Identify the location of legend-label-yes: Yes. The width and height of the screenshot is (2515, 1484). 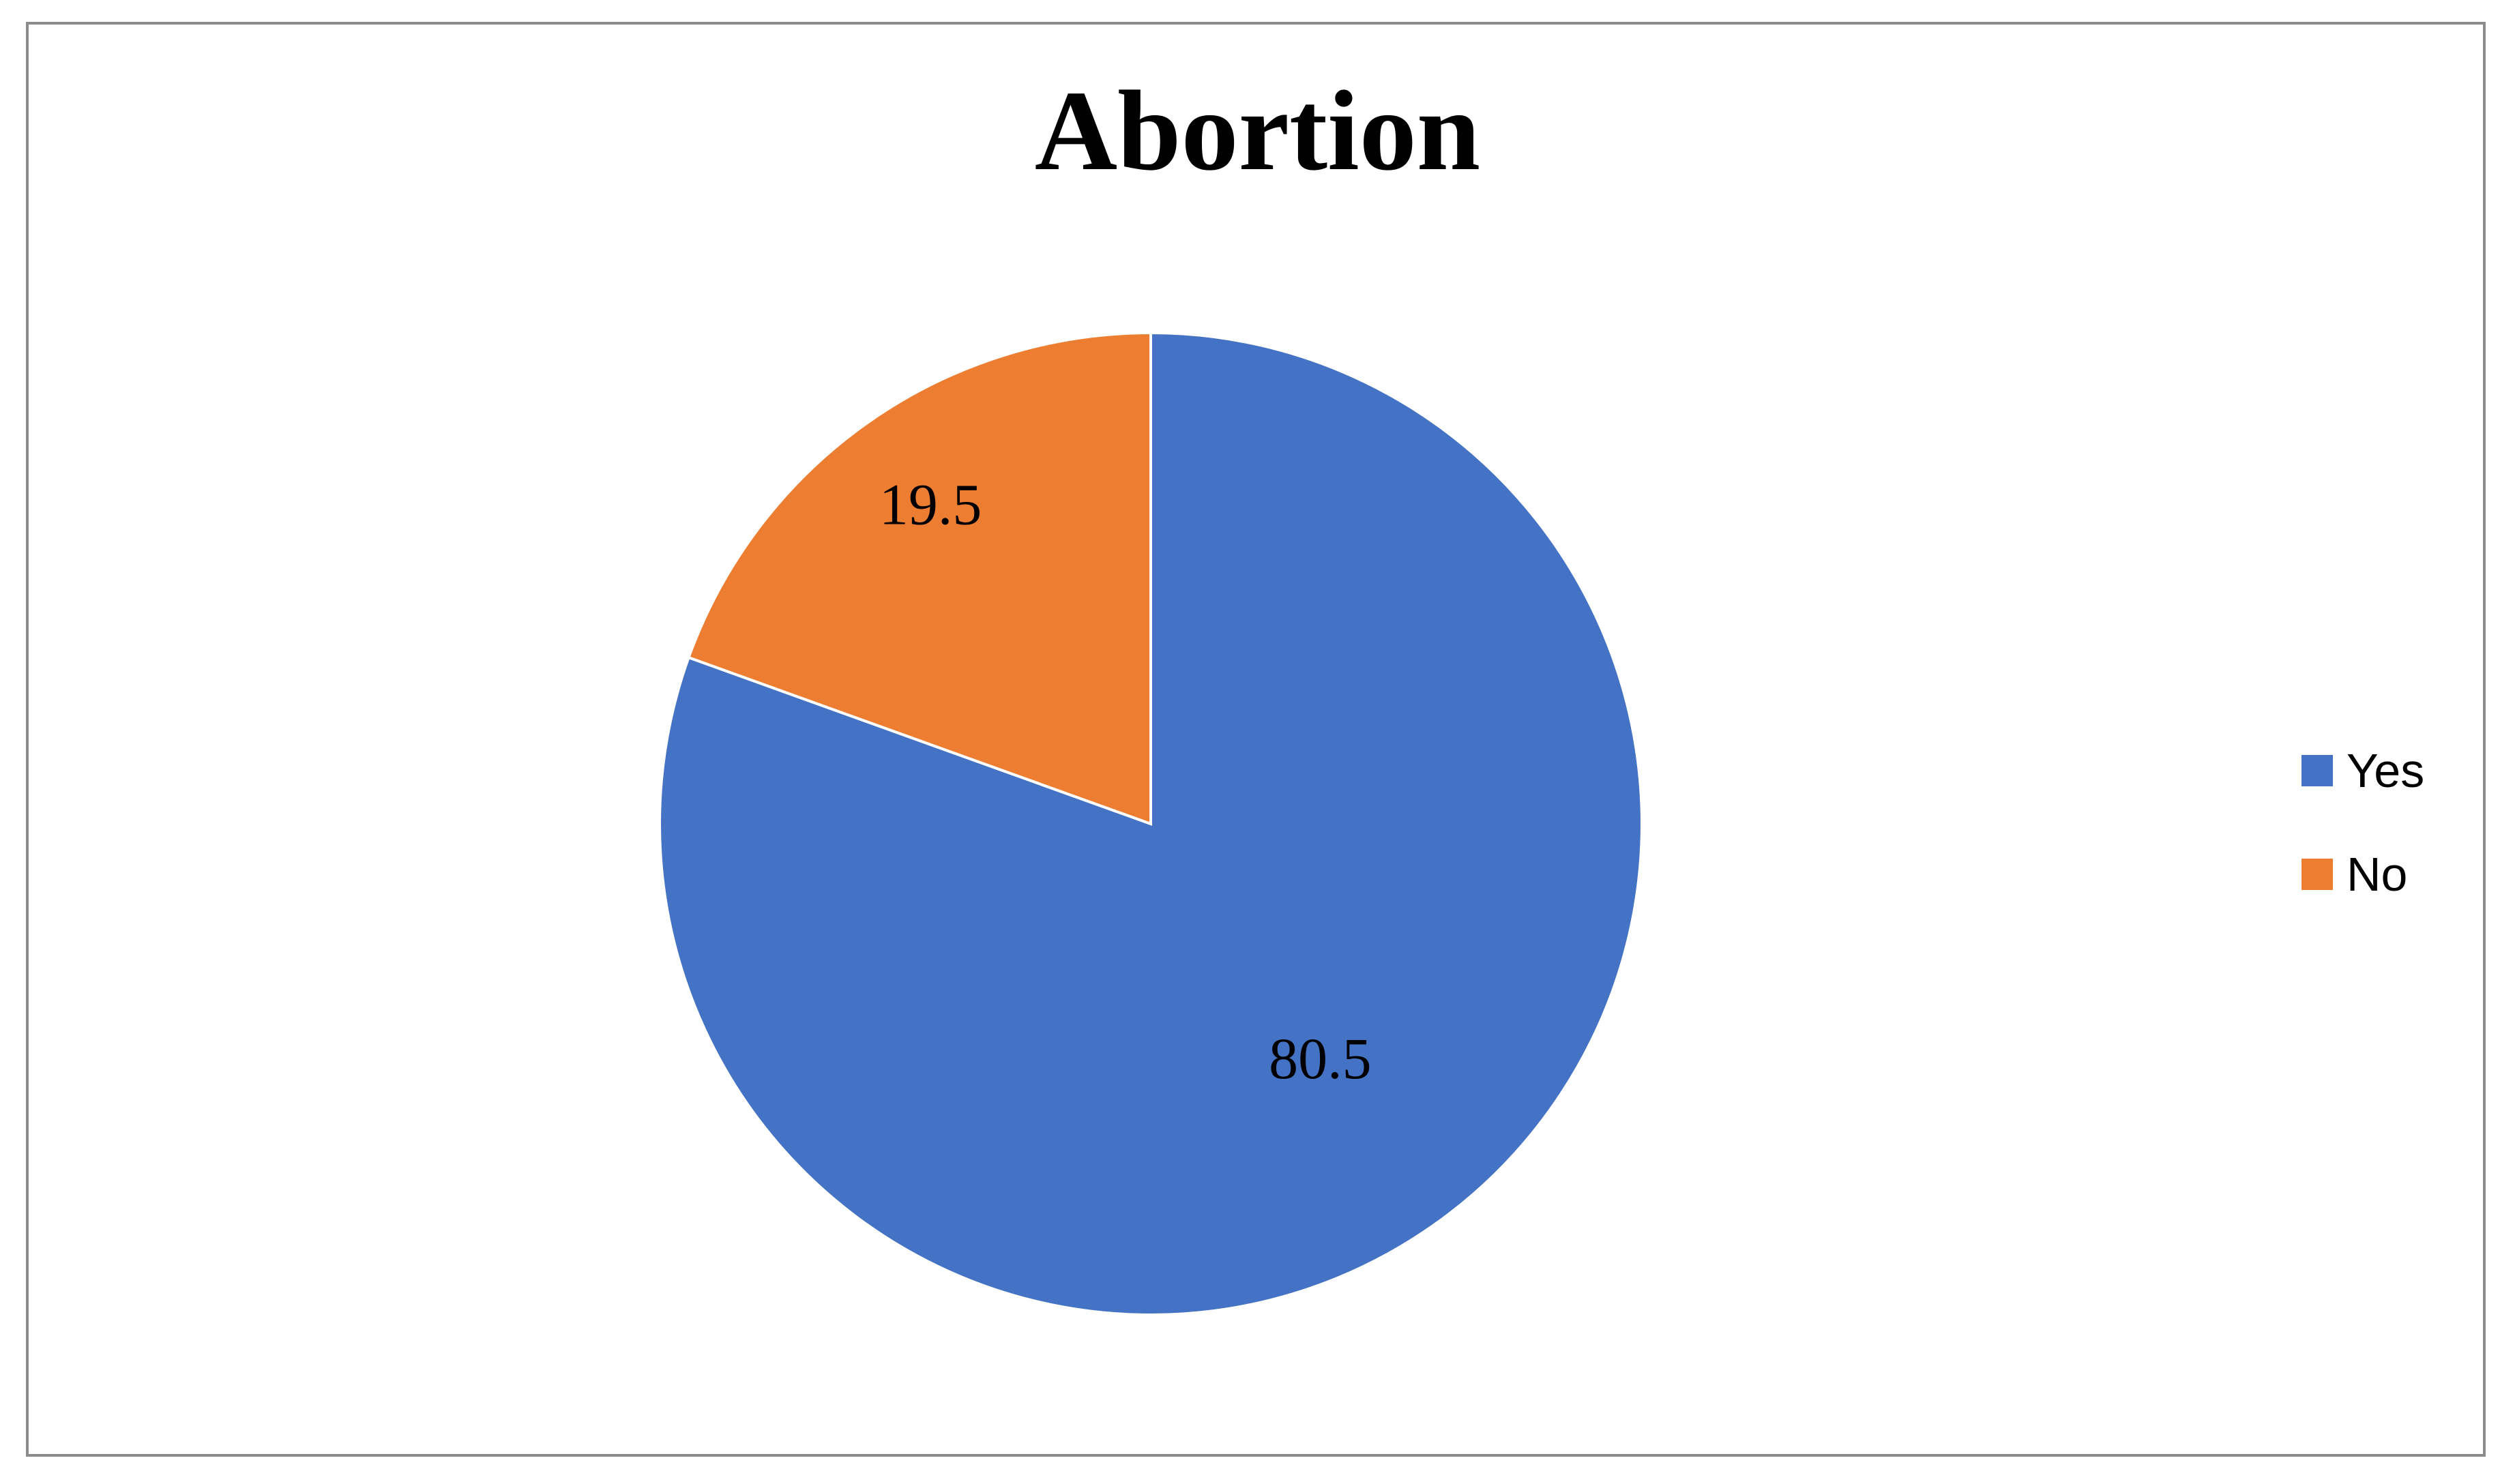
(2386, 771).